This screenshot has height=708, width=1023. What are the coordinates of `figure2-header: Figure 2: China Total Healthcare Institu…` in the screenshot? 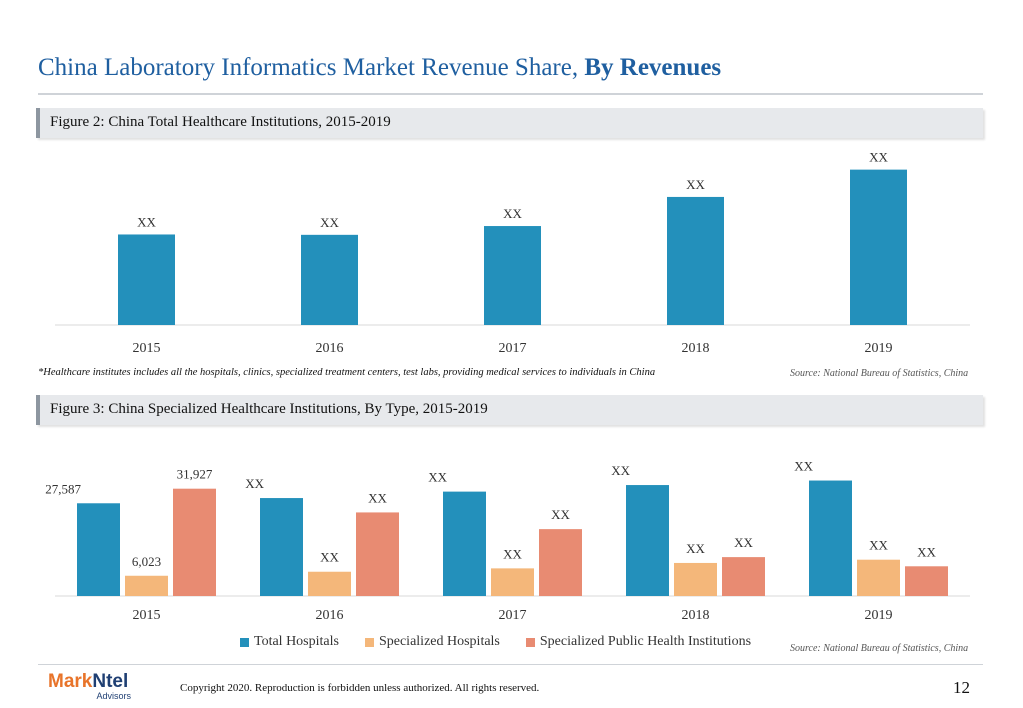 It's located at (509, 123).